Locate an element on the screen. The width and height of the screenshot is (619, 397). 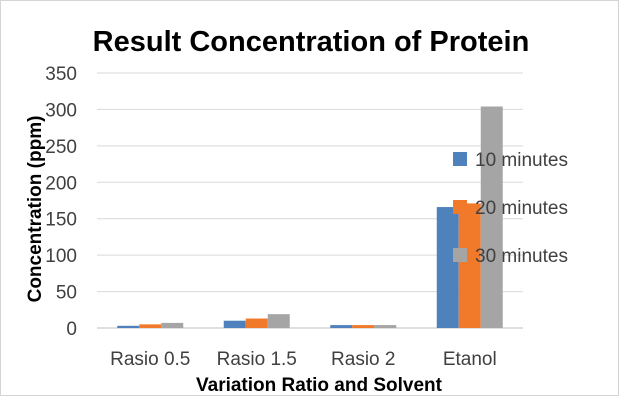
x-category-label: Rasio 0.5 is located at coordinates (150, 359).